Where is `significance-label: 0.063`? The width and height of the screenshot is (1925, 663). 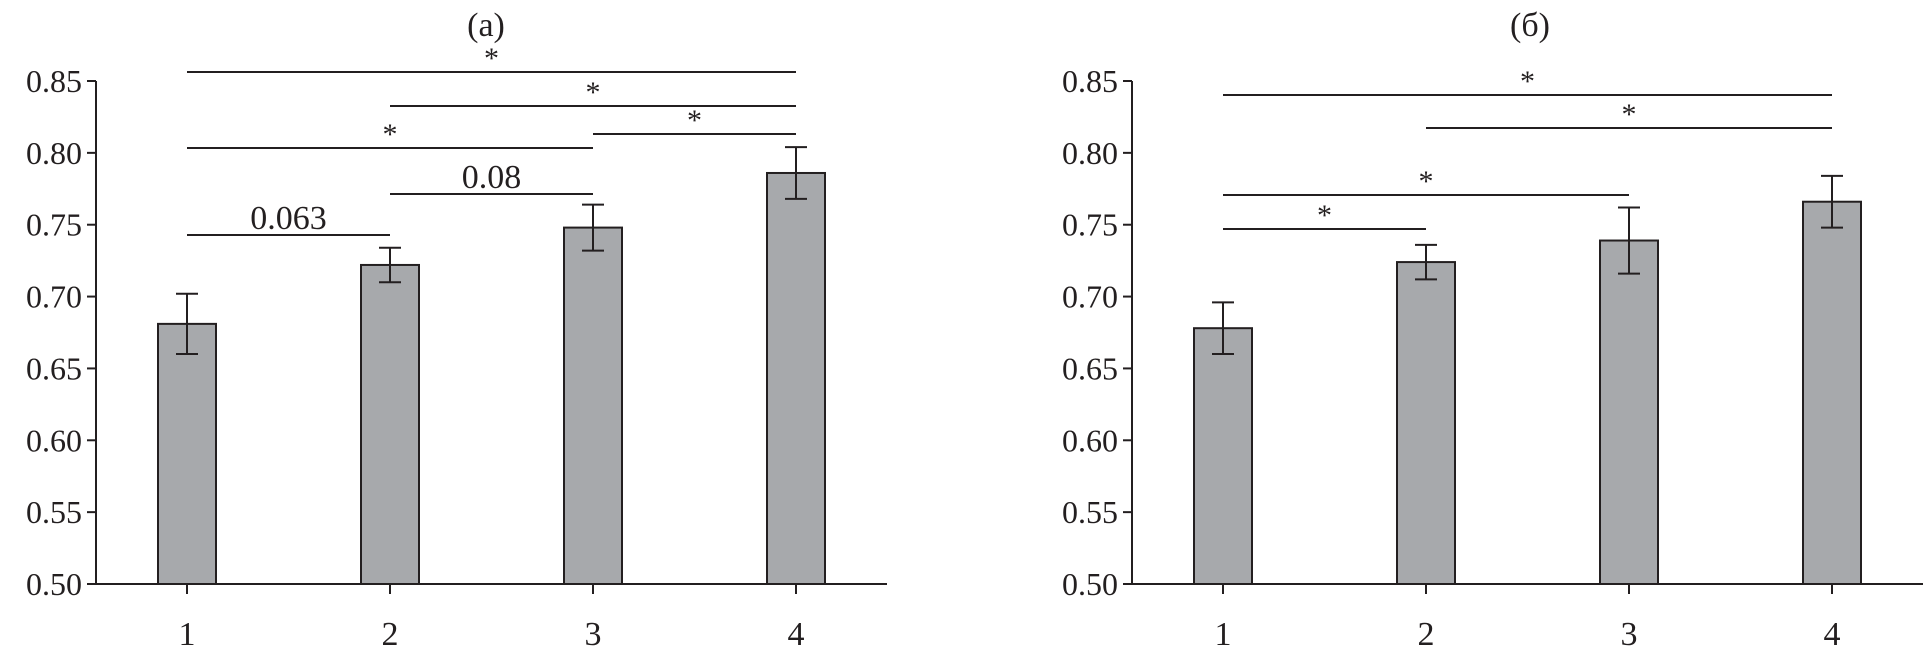
significance-label: 0.063 is located at coordinates (288, 218).